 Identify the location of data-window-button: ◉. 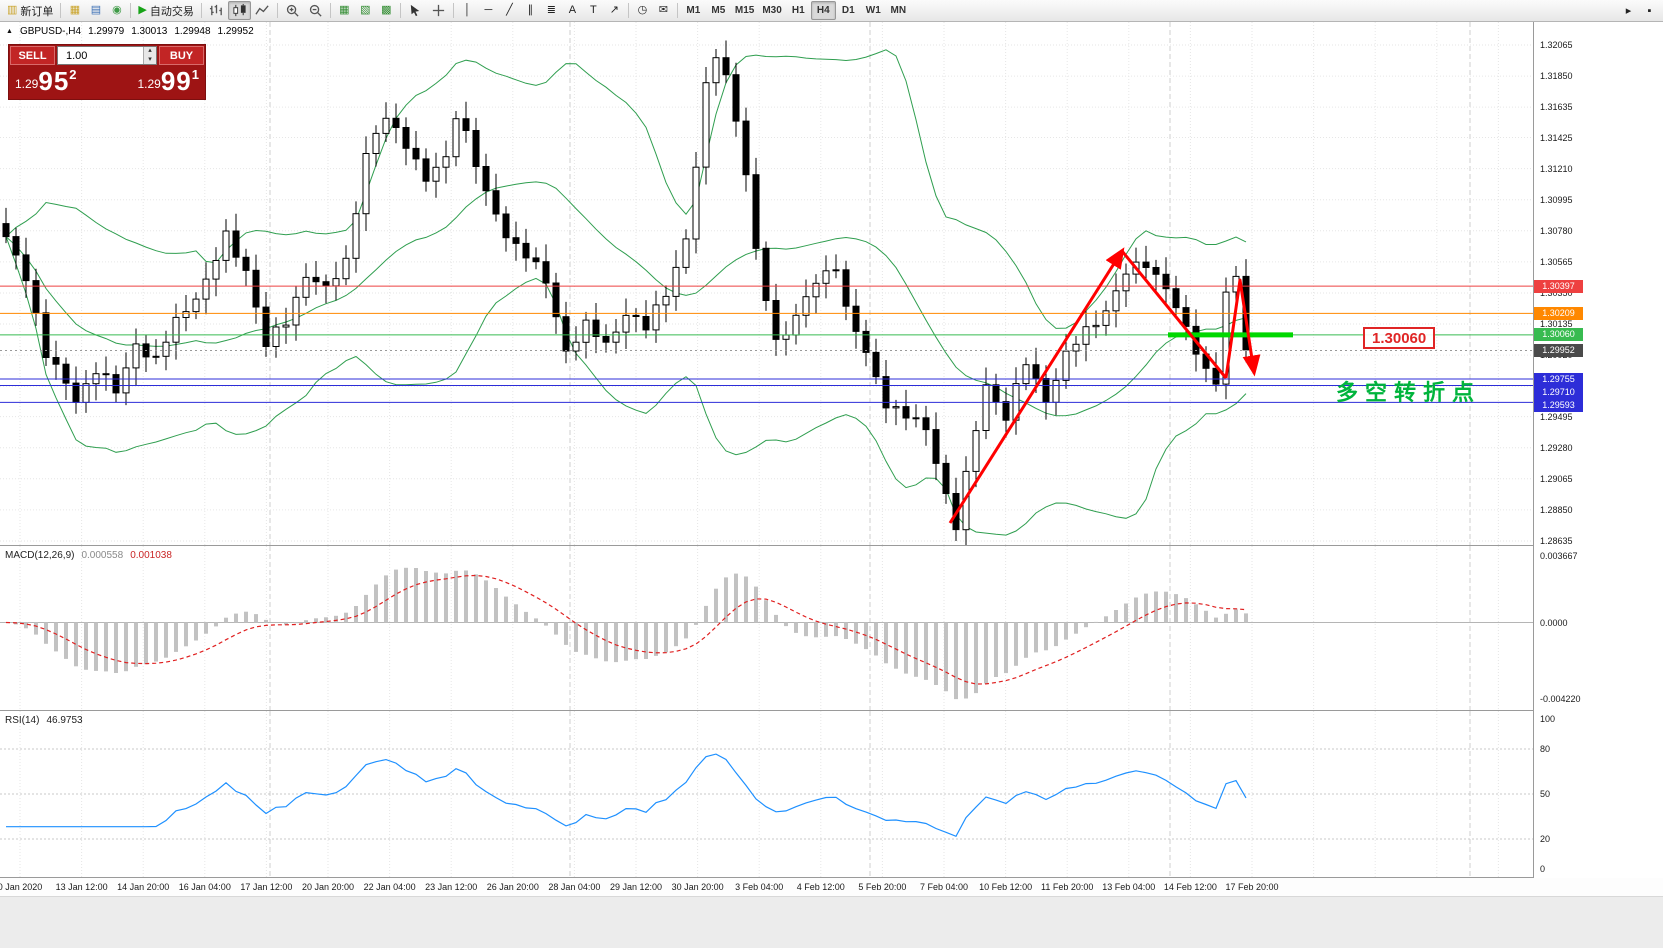
(116, 10).